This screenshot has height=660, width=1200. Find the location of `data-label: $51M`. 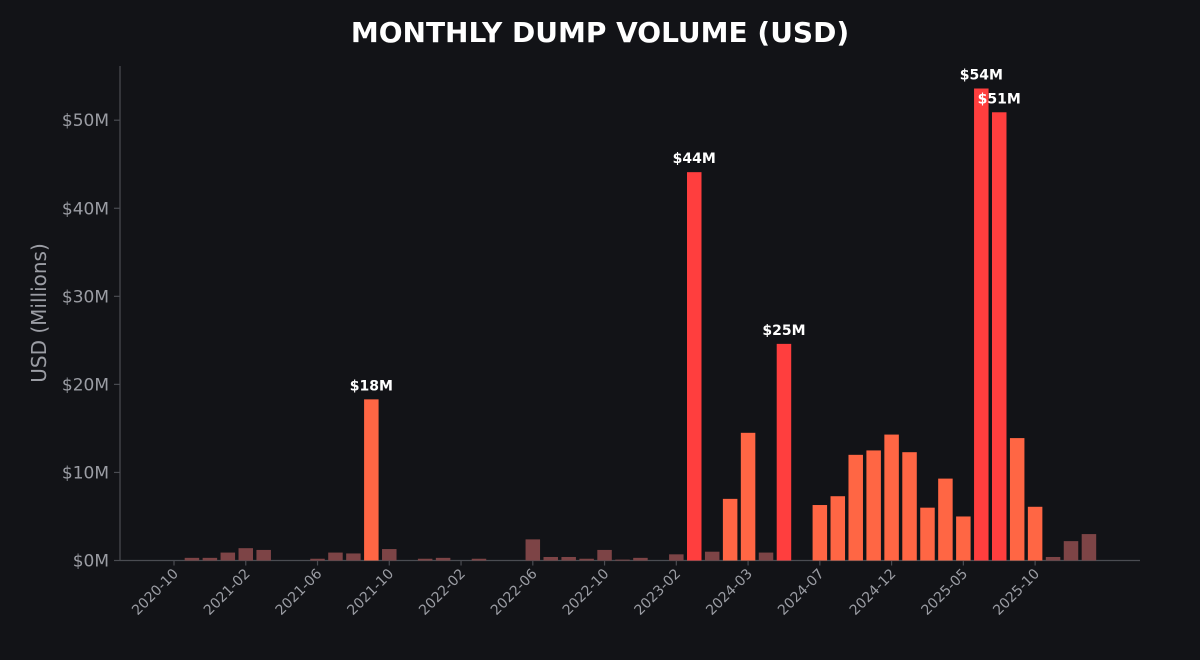

data-label: $51M is located at coordinates (999, 99).